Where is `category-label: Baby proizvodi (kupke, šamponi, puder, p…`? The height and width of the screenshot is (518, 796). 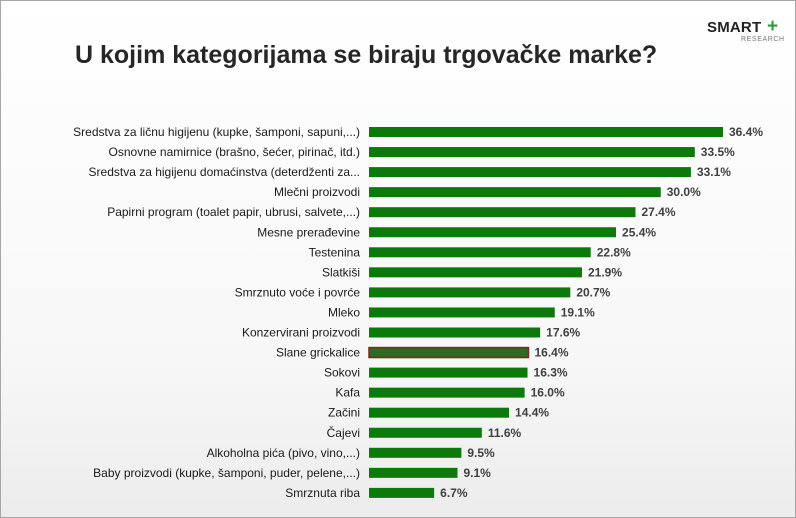 category-label: Baby proizvodi (kupke, šamponi, puder, p… is located at coordinates (226, 473).